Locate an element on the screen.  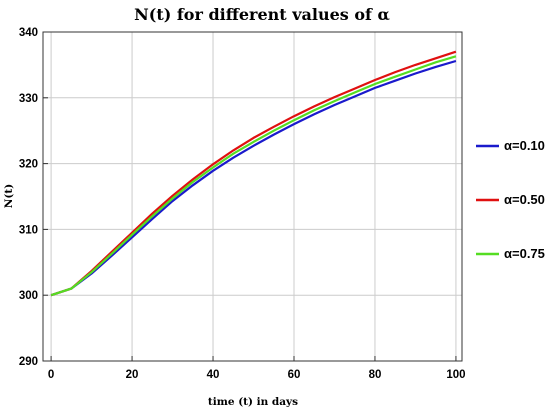
legend-label: α=0.10 is located at coordinates (524, 145).